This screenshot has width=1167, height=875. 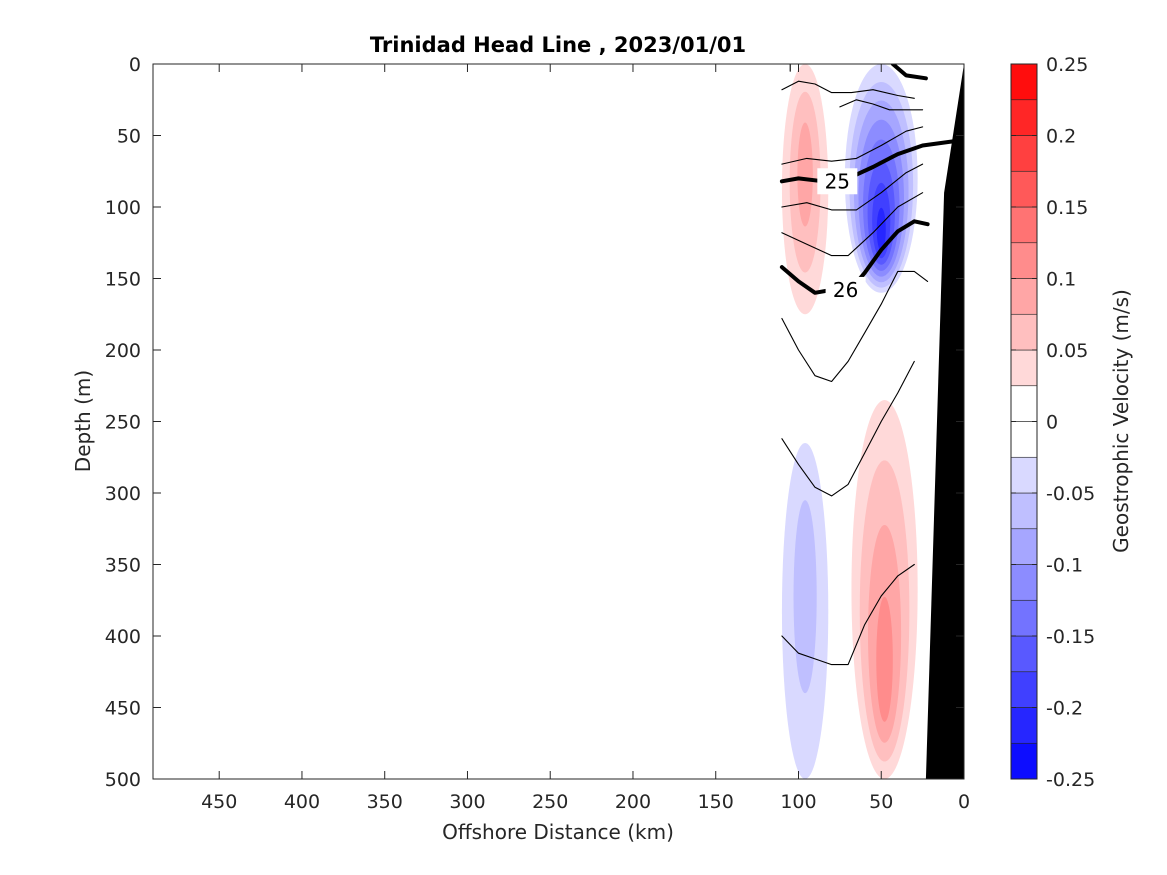 What do you see at coordinates (123, 208) in the screenshot?
I see `y-tick-label: 100` at bounding box center [123, 208].